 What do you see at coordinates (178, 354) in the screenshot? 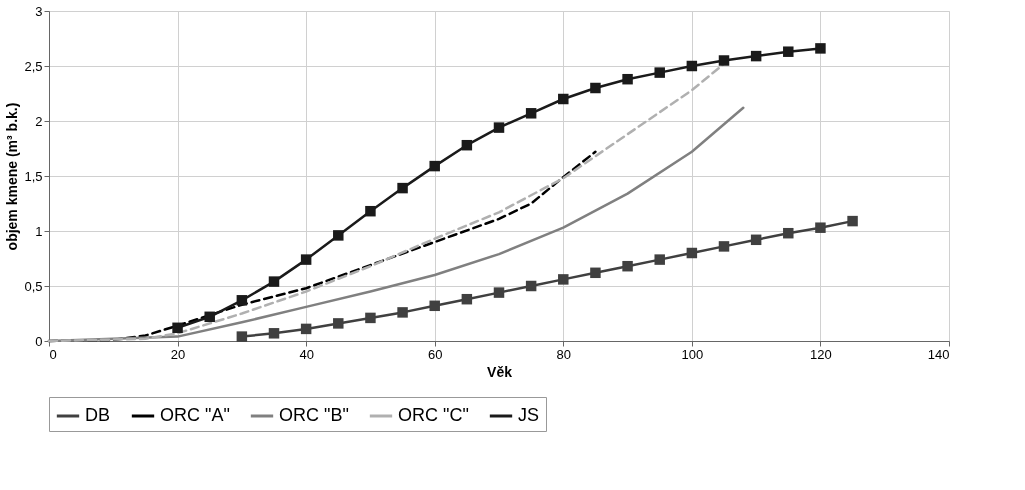
I see `x-tick-label: 20` at bounding box center [178, 354].